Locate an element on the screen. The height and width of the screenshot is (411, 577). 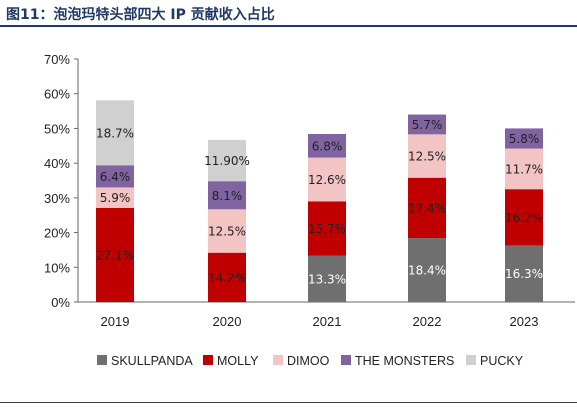
data-label: 27.1% is located at coordinates (115, 255).